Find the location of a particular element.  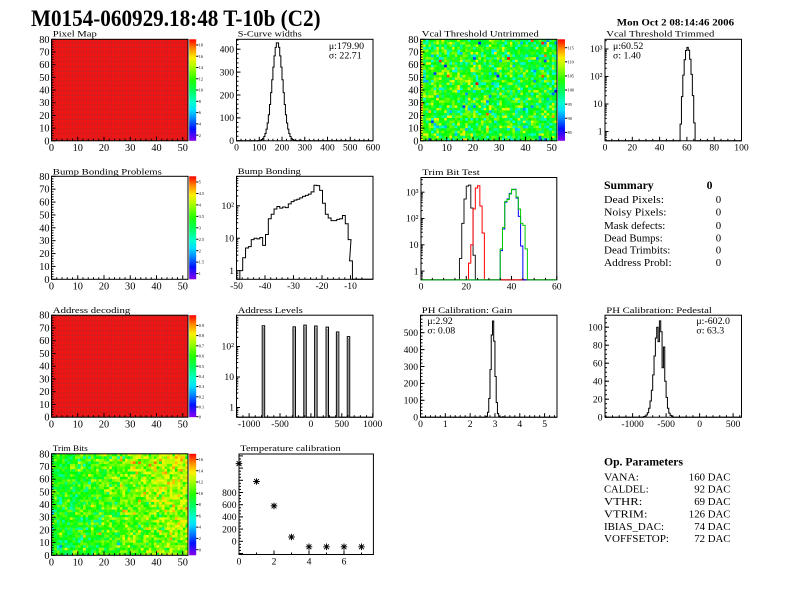

svg-text: 69 DAC is located at coordinates (712, 502).